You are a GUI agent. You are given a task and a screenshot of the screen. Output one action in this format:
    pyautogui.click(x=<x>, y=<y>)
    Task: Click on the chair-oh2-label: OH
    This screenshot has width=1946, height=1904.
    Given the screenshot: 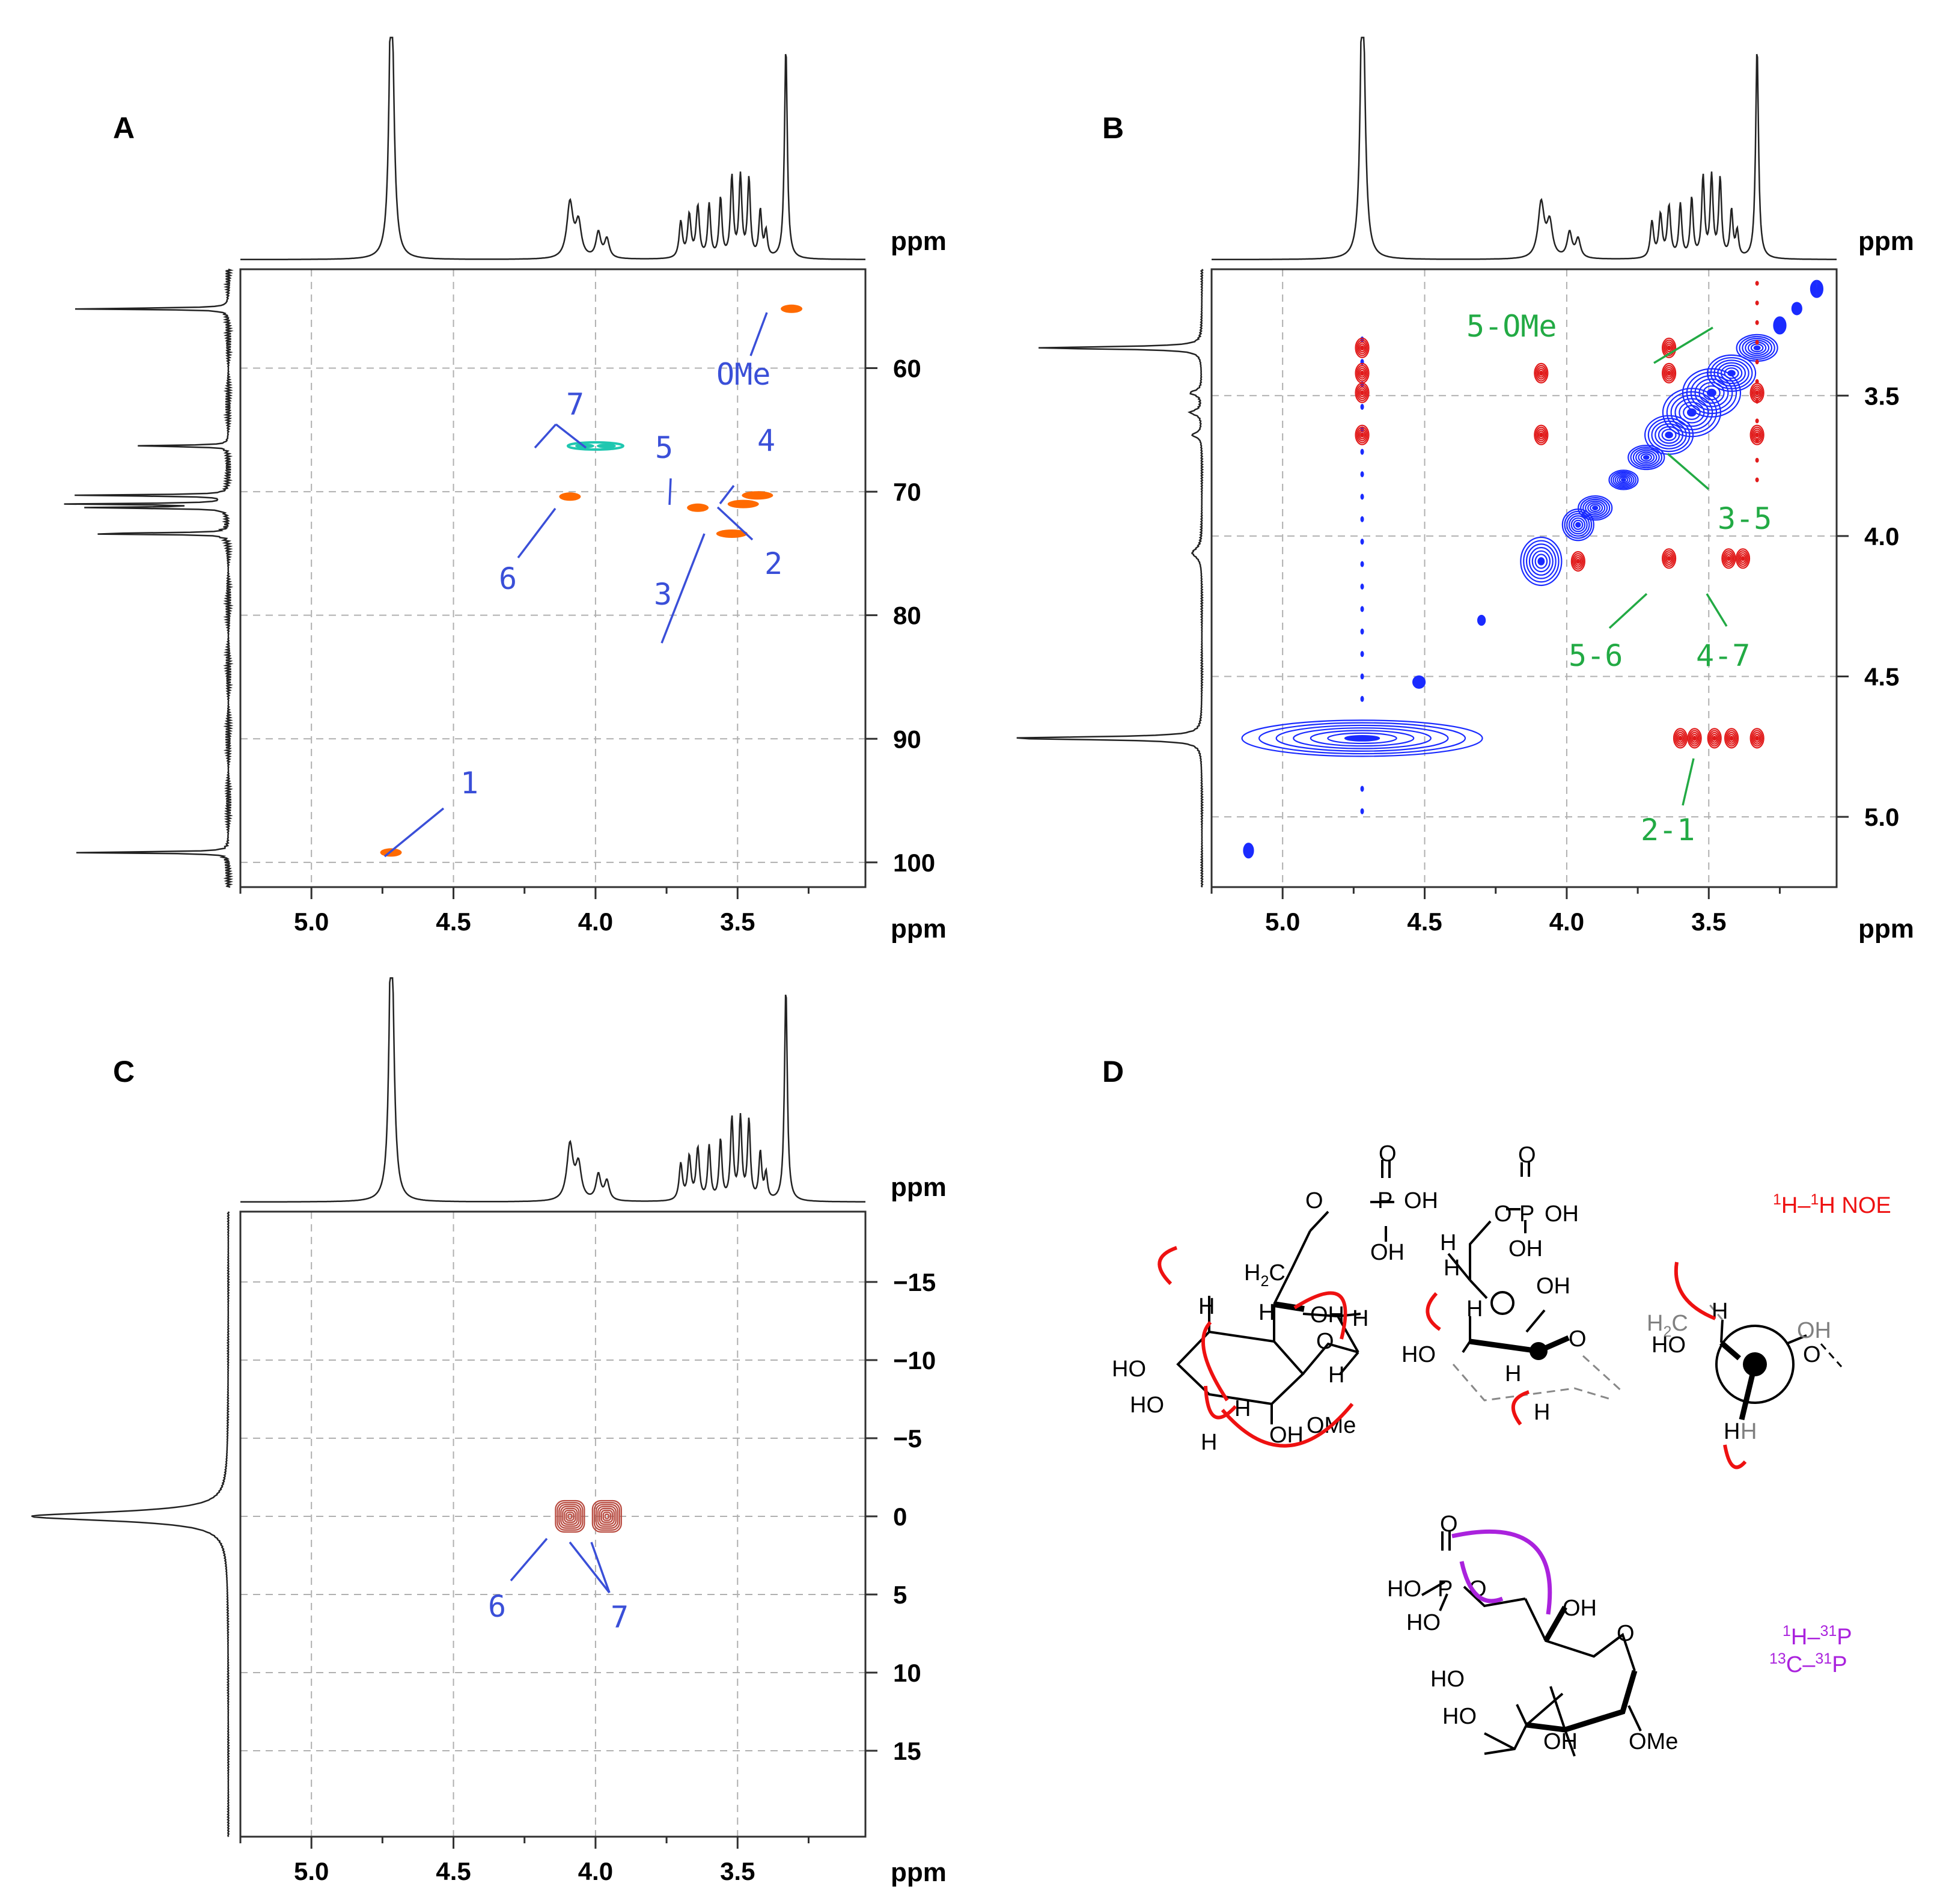 What is the action you would take?
    pyautogui.click(x=1387, y=1252)
    